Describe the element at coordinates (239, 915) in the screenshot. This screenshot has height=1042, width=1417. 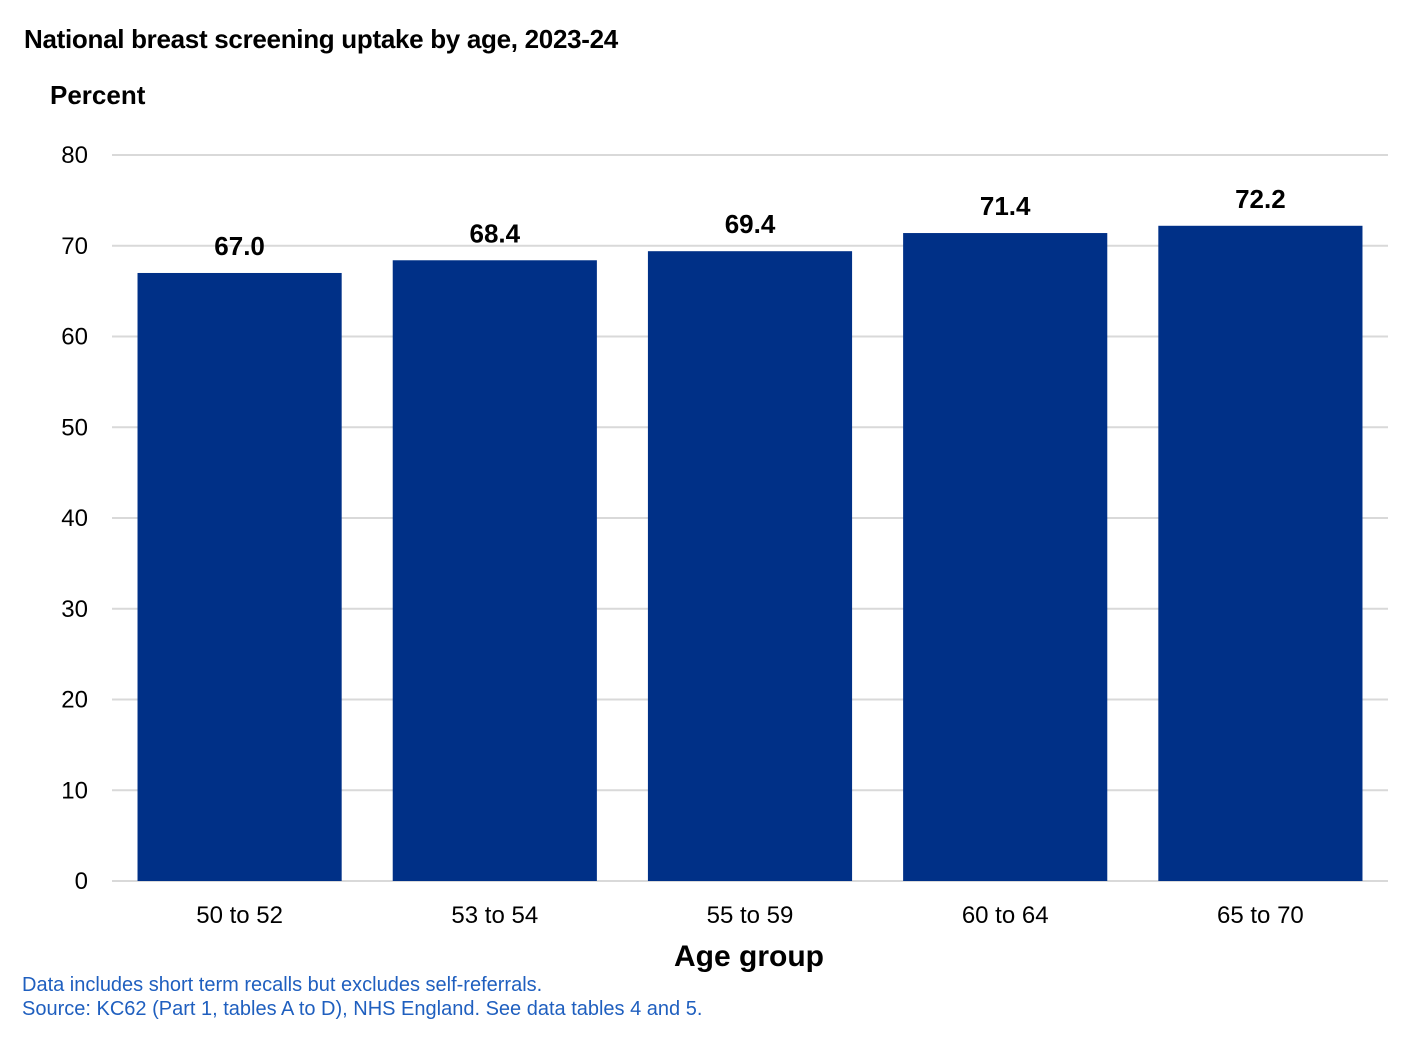
I see `x-tick-label-0: 50 to 52` at that location.